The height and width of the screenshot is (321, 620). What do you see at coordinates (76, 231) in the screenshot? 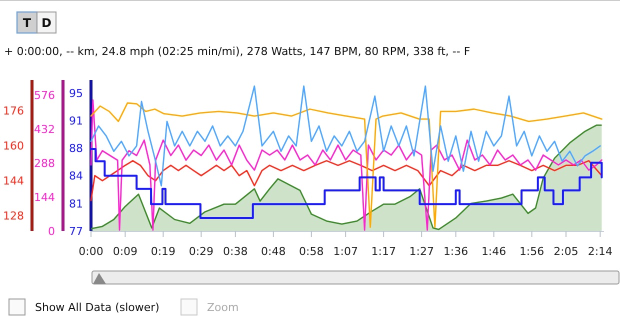
I see `y3-tick-label: 77` at bounding box center [76, 231].